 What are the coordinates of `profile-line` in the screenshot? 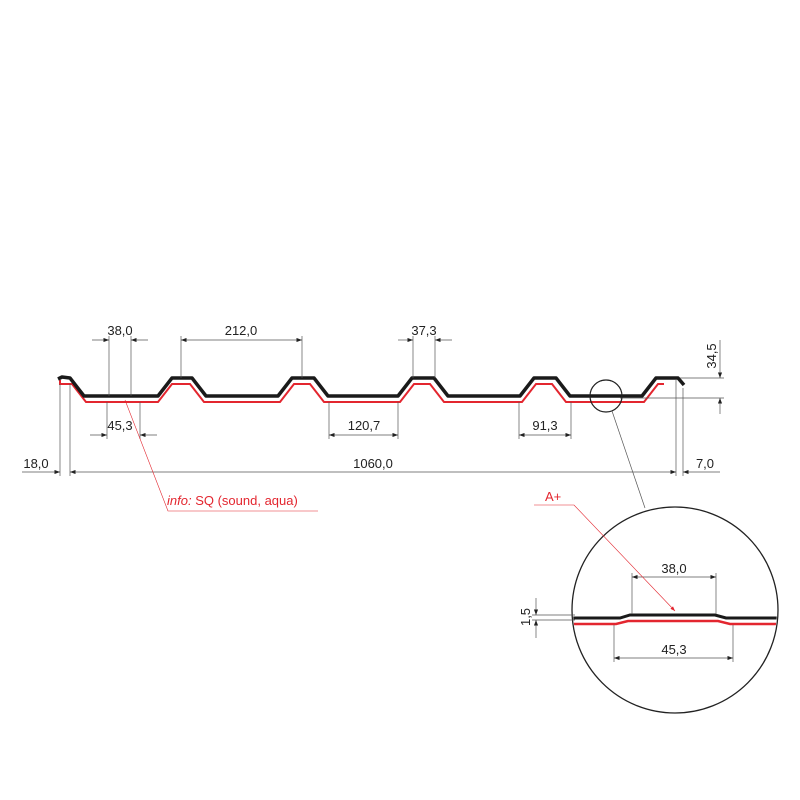 It's located at (371, 386).